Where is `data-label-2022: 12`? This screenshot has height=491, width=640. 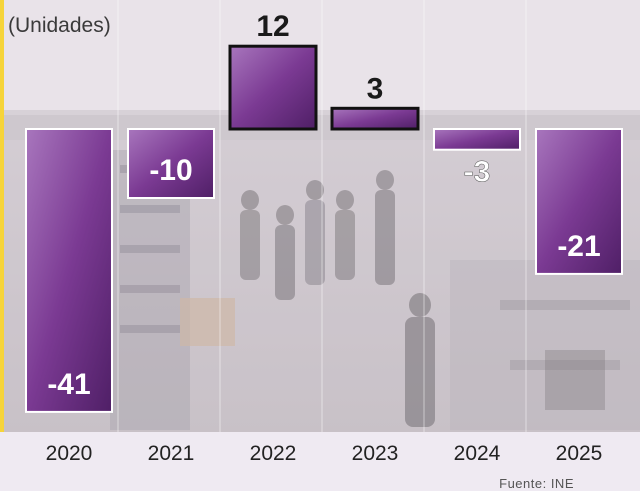
data-label-2022: 12 is located at coordinates (272, 26).